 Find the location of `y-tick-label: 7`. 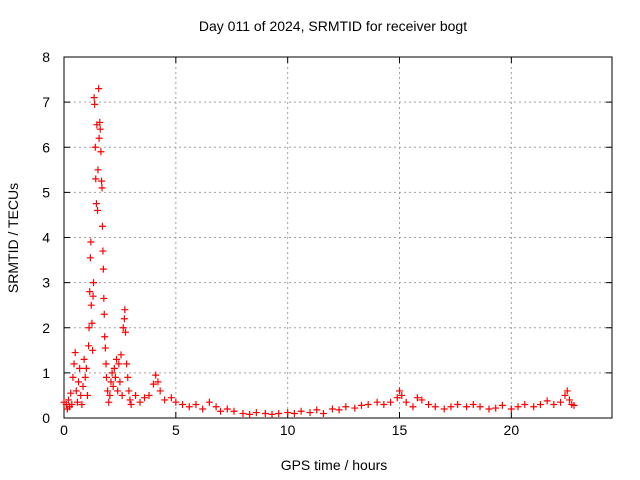

y-tick-label: 7 is located at coordinates (46, 102).